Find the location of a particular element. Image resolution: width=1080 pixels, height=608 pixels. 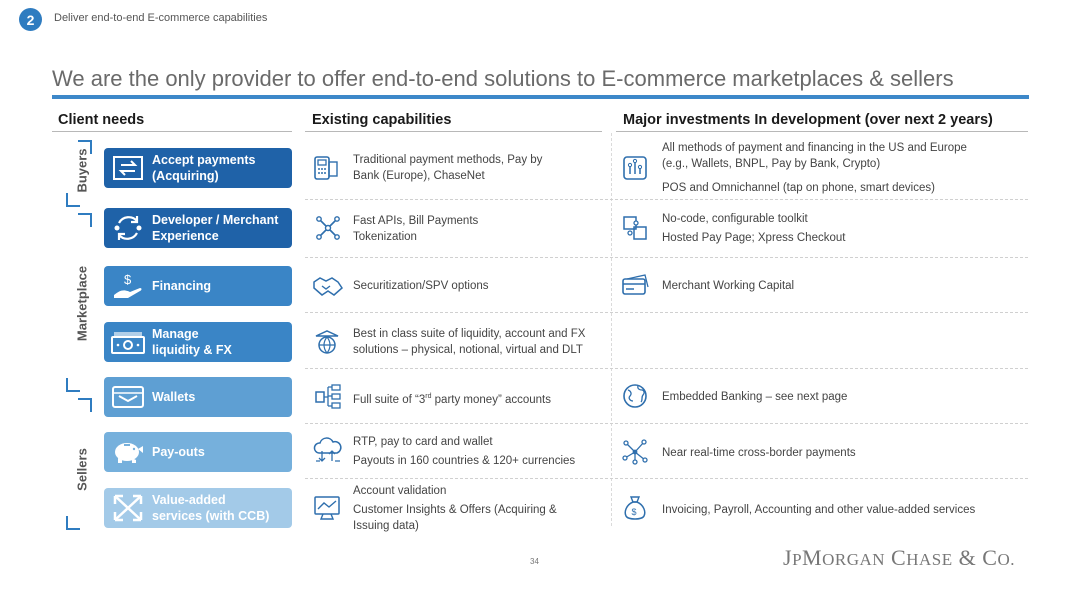

existing-capability-text: Securitization/SPV options is located at coordinates (421, 286).